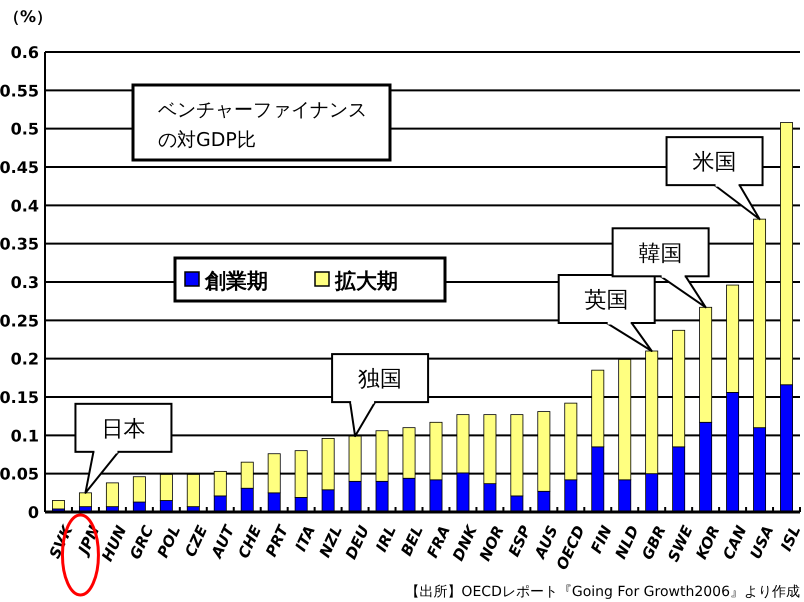 The width and height of the screenshot is (804, 602). I want to click on annotation: 米国, so click(714, 163).